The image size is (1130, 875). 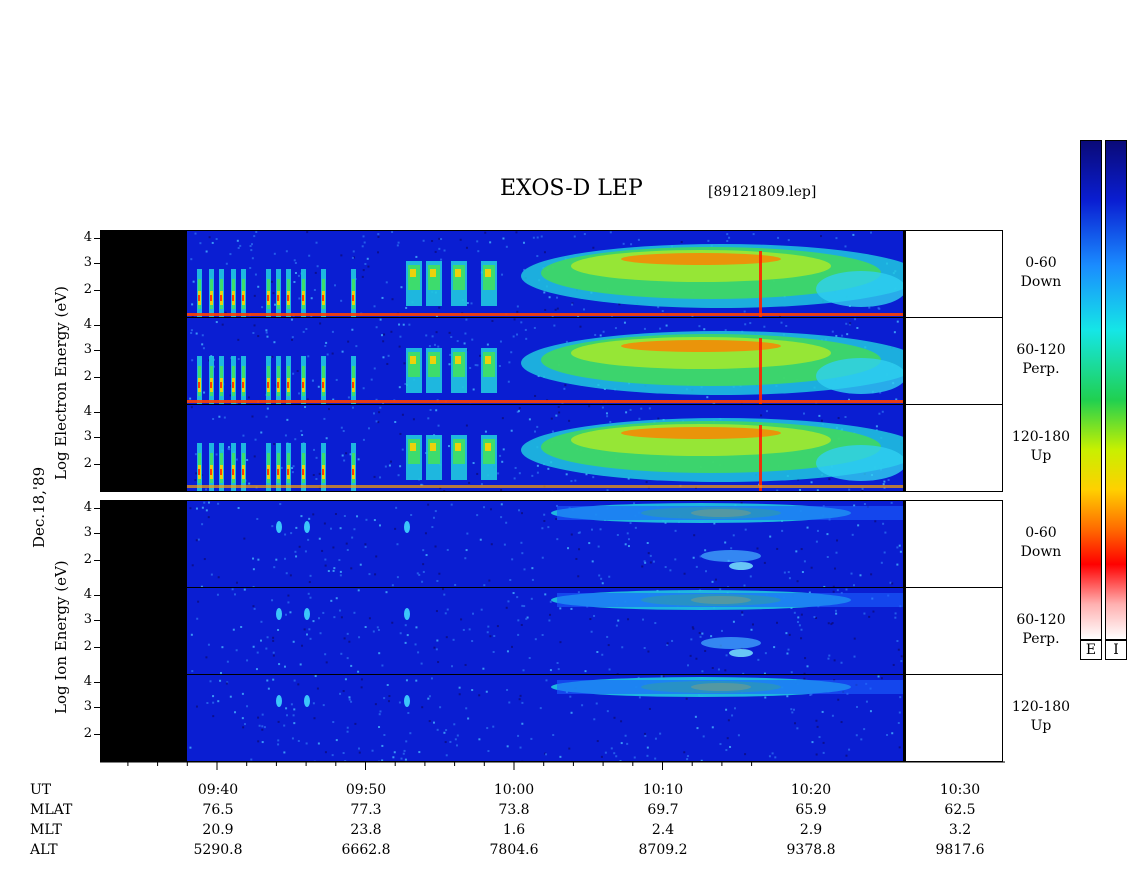 What do you see at coordinates (87, 436) in the screenshot?
I see `y-tick-label: 3` at bounding box center [87, 436].